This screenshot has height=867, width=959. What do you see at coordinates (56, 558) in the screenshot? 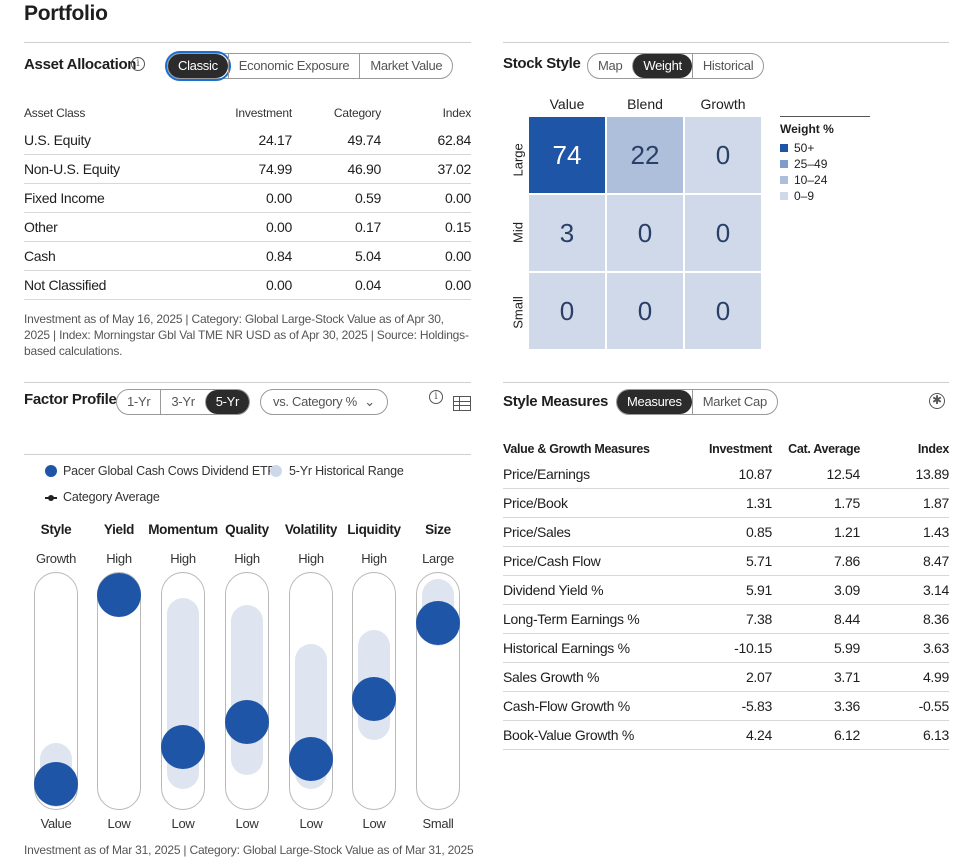
I see `factor-top-label: Growth` at bounding box center [56, 558].